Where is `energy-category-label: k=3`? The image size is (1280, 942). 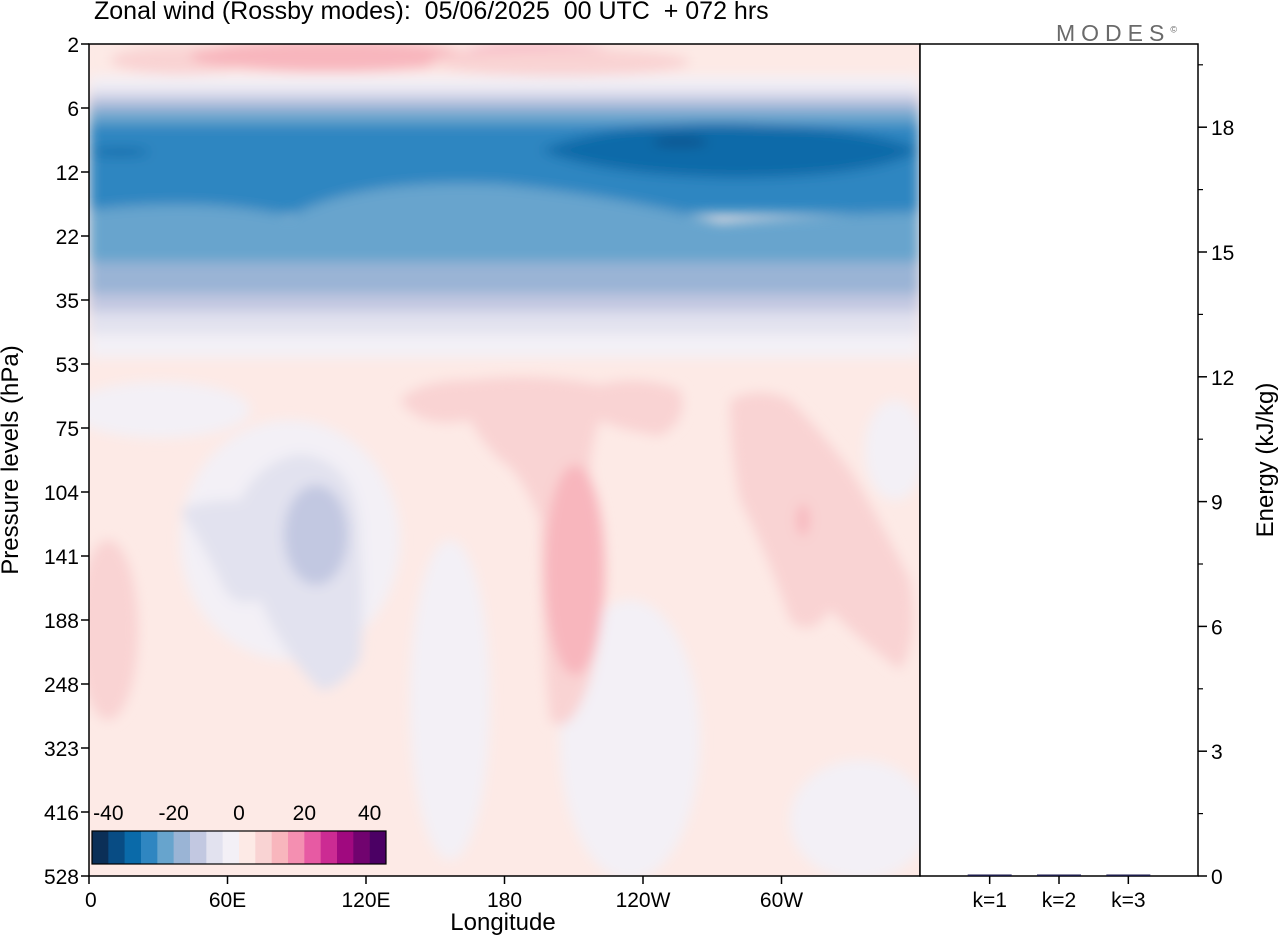 energy-category-label: k=3 is located at coordinates (1128, 900).